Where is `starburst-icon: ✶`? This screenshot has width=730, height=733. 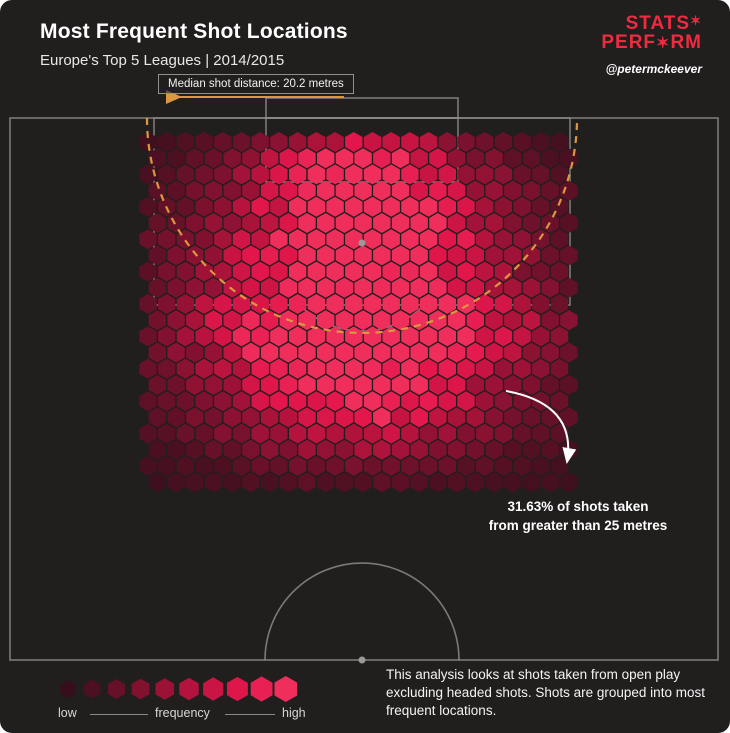 starburst-icon: ✶ is located at coordinates (663, 43).